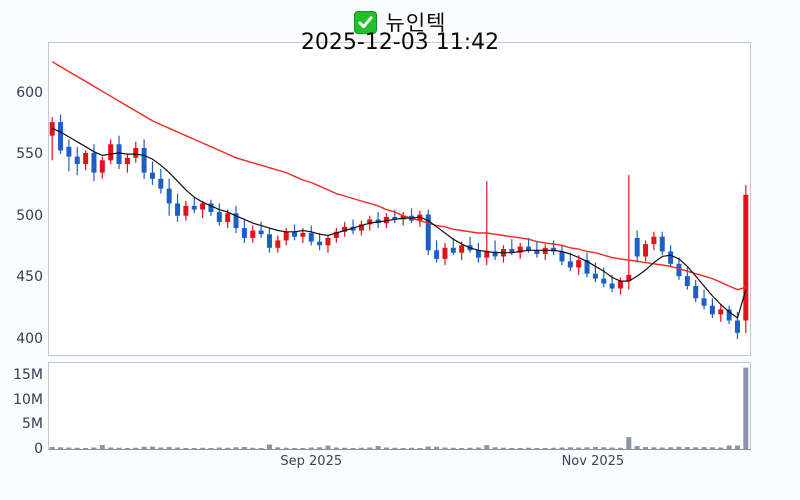  I want to click on volume-axis-label: 5M, so click(32, 424).